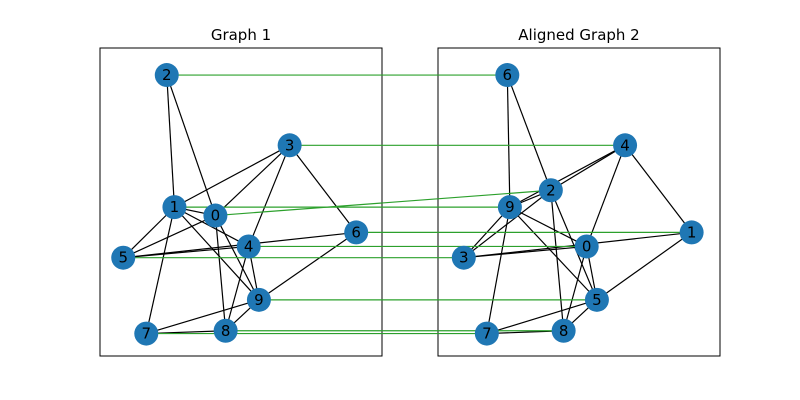  I want to click on node-p2-5: 5, so click(596, 299).